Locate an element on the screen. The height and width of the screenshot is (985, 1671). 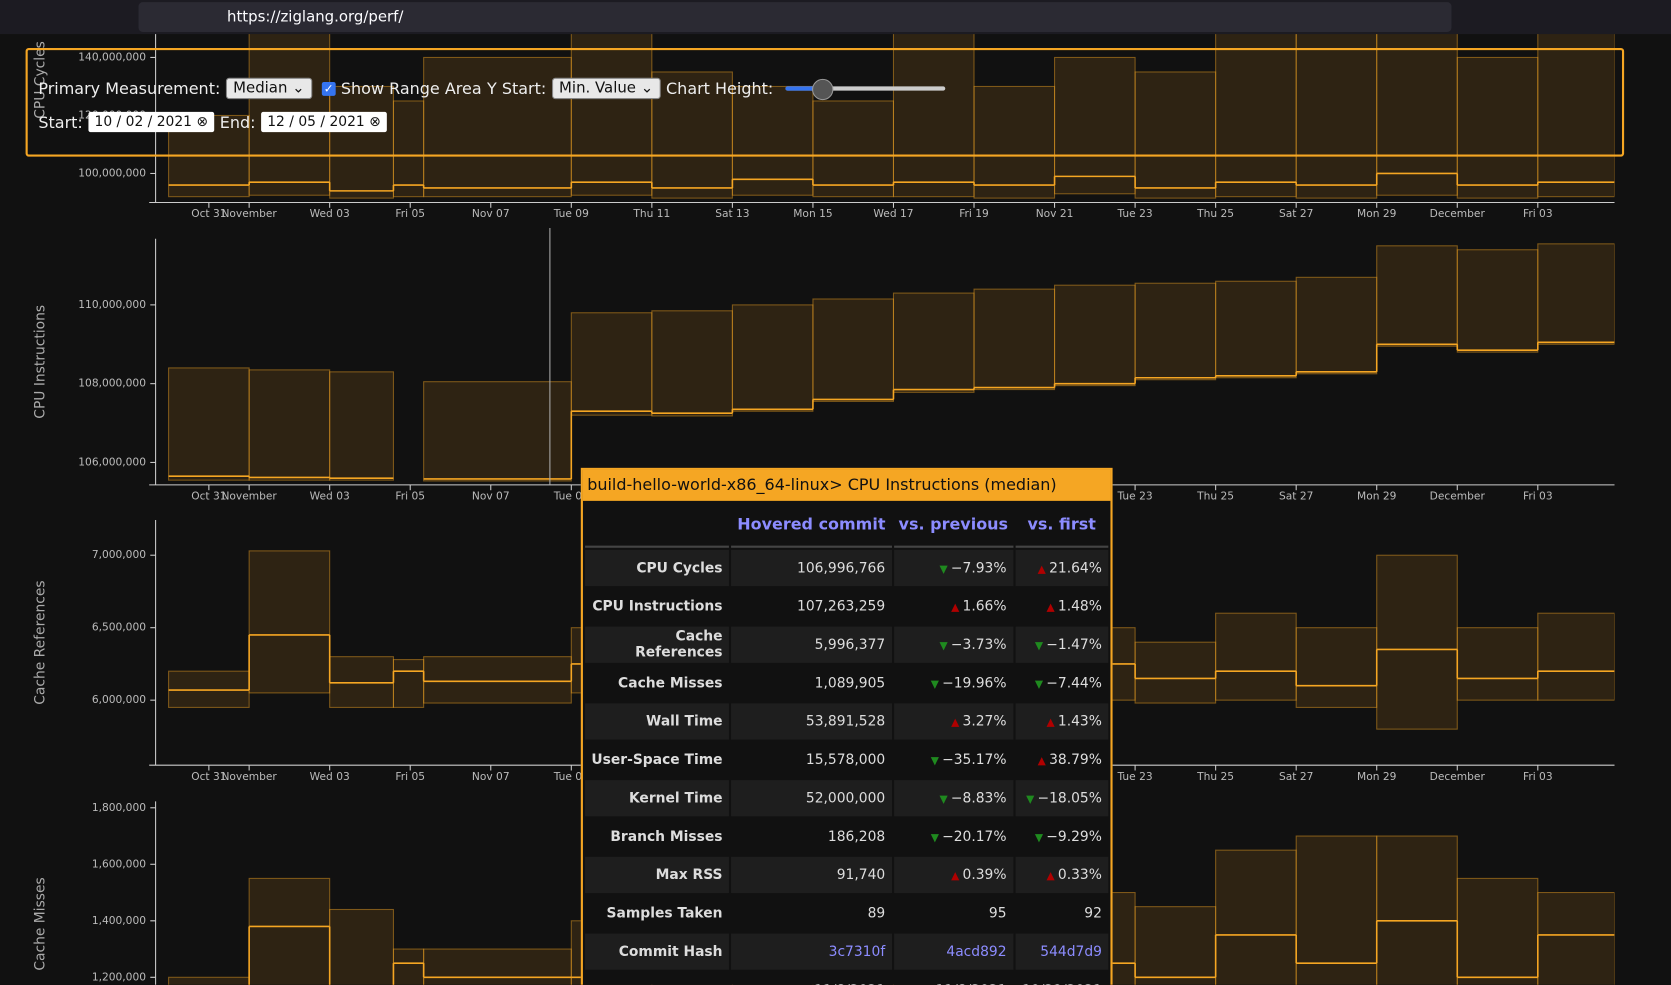
row-label: User-Space Time is located at coordinates (657, 759).